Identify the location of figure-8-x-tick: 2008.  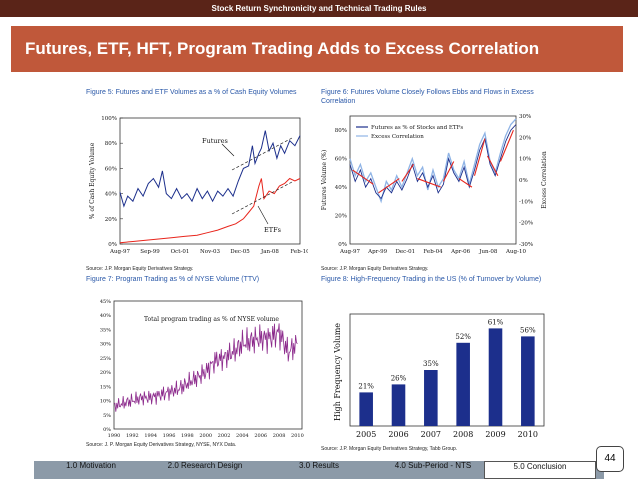
(463, 434).